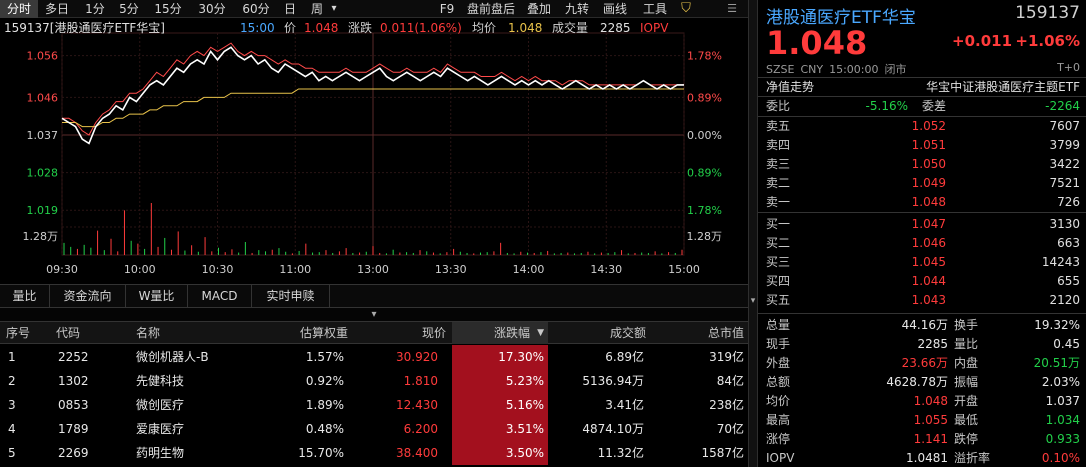  Describe the element at coordinates (922, 202) in the screenshot. I see `ask-level: 卖一 1.048 726` at that location.